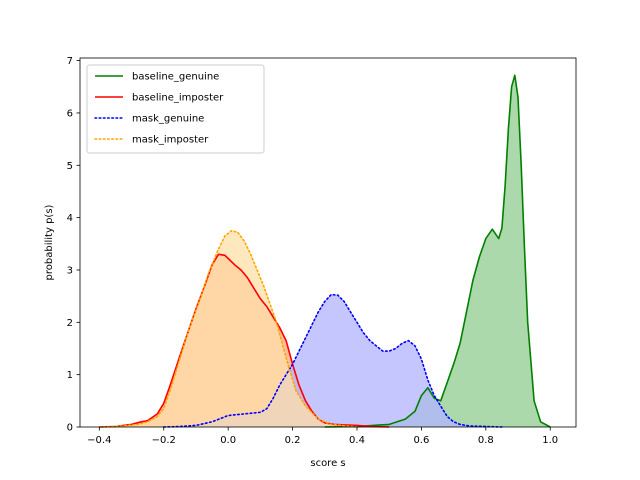 Image resolution: width=640 pixels, height=480 pixels. I want to click on x-tick-label: 0.6, so click(421, 440).